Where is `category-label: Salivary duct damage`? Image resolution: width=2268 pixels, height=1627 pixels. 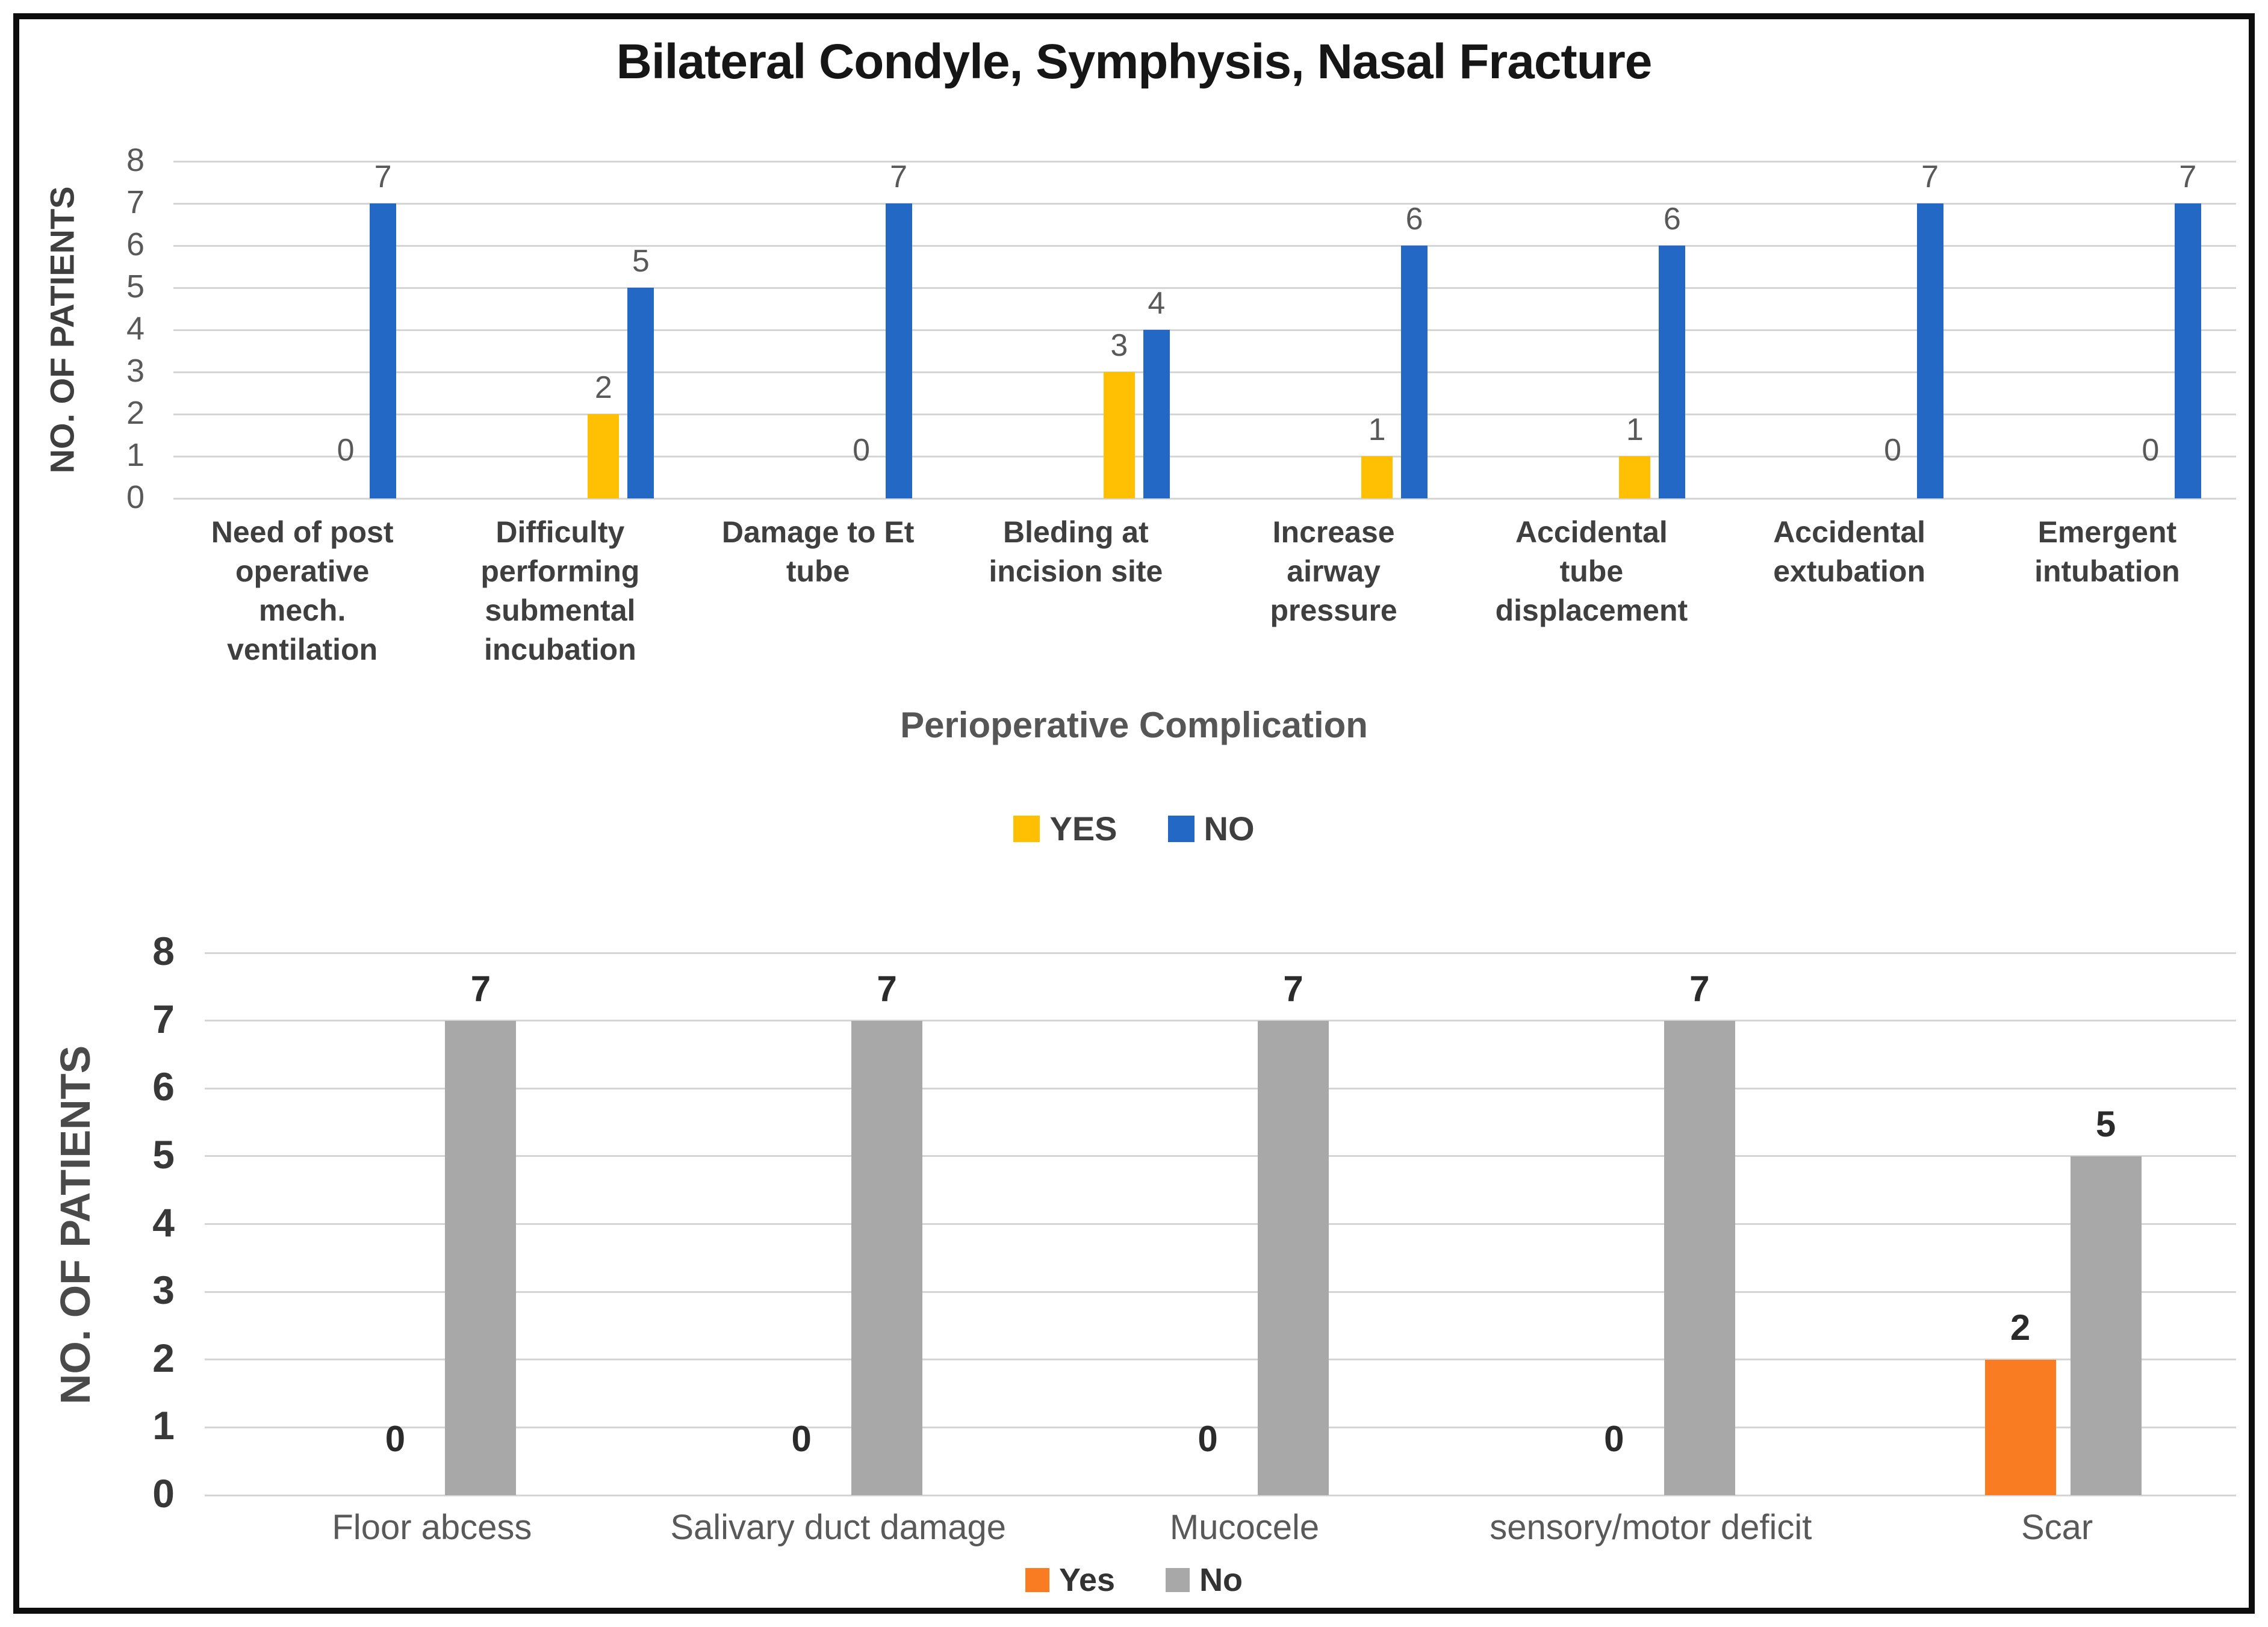
category-label: Salivary duct damage is located at coordinates (838, 1528).